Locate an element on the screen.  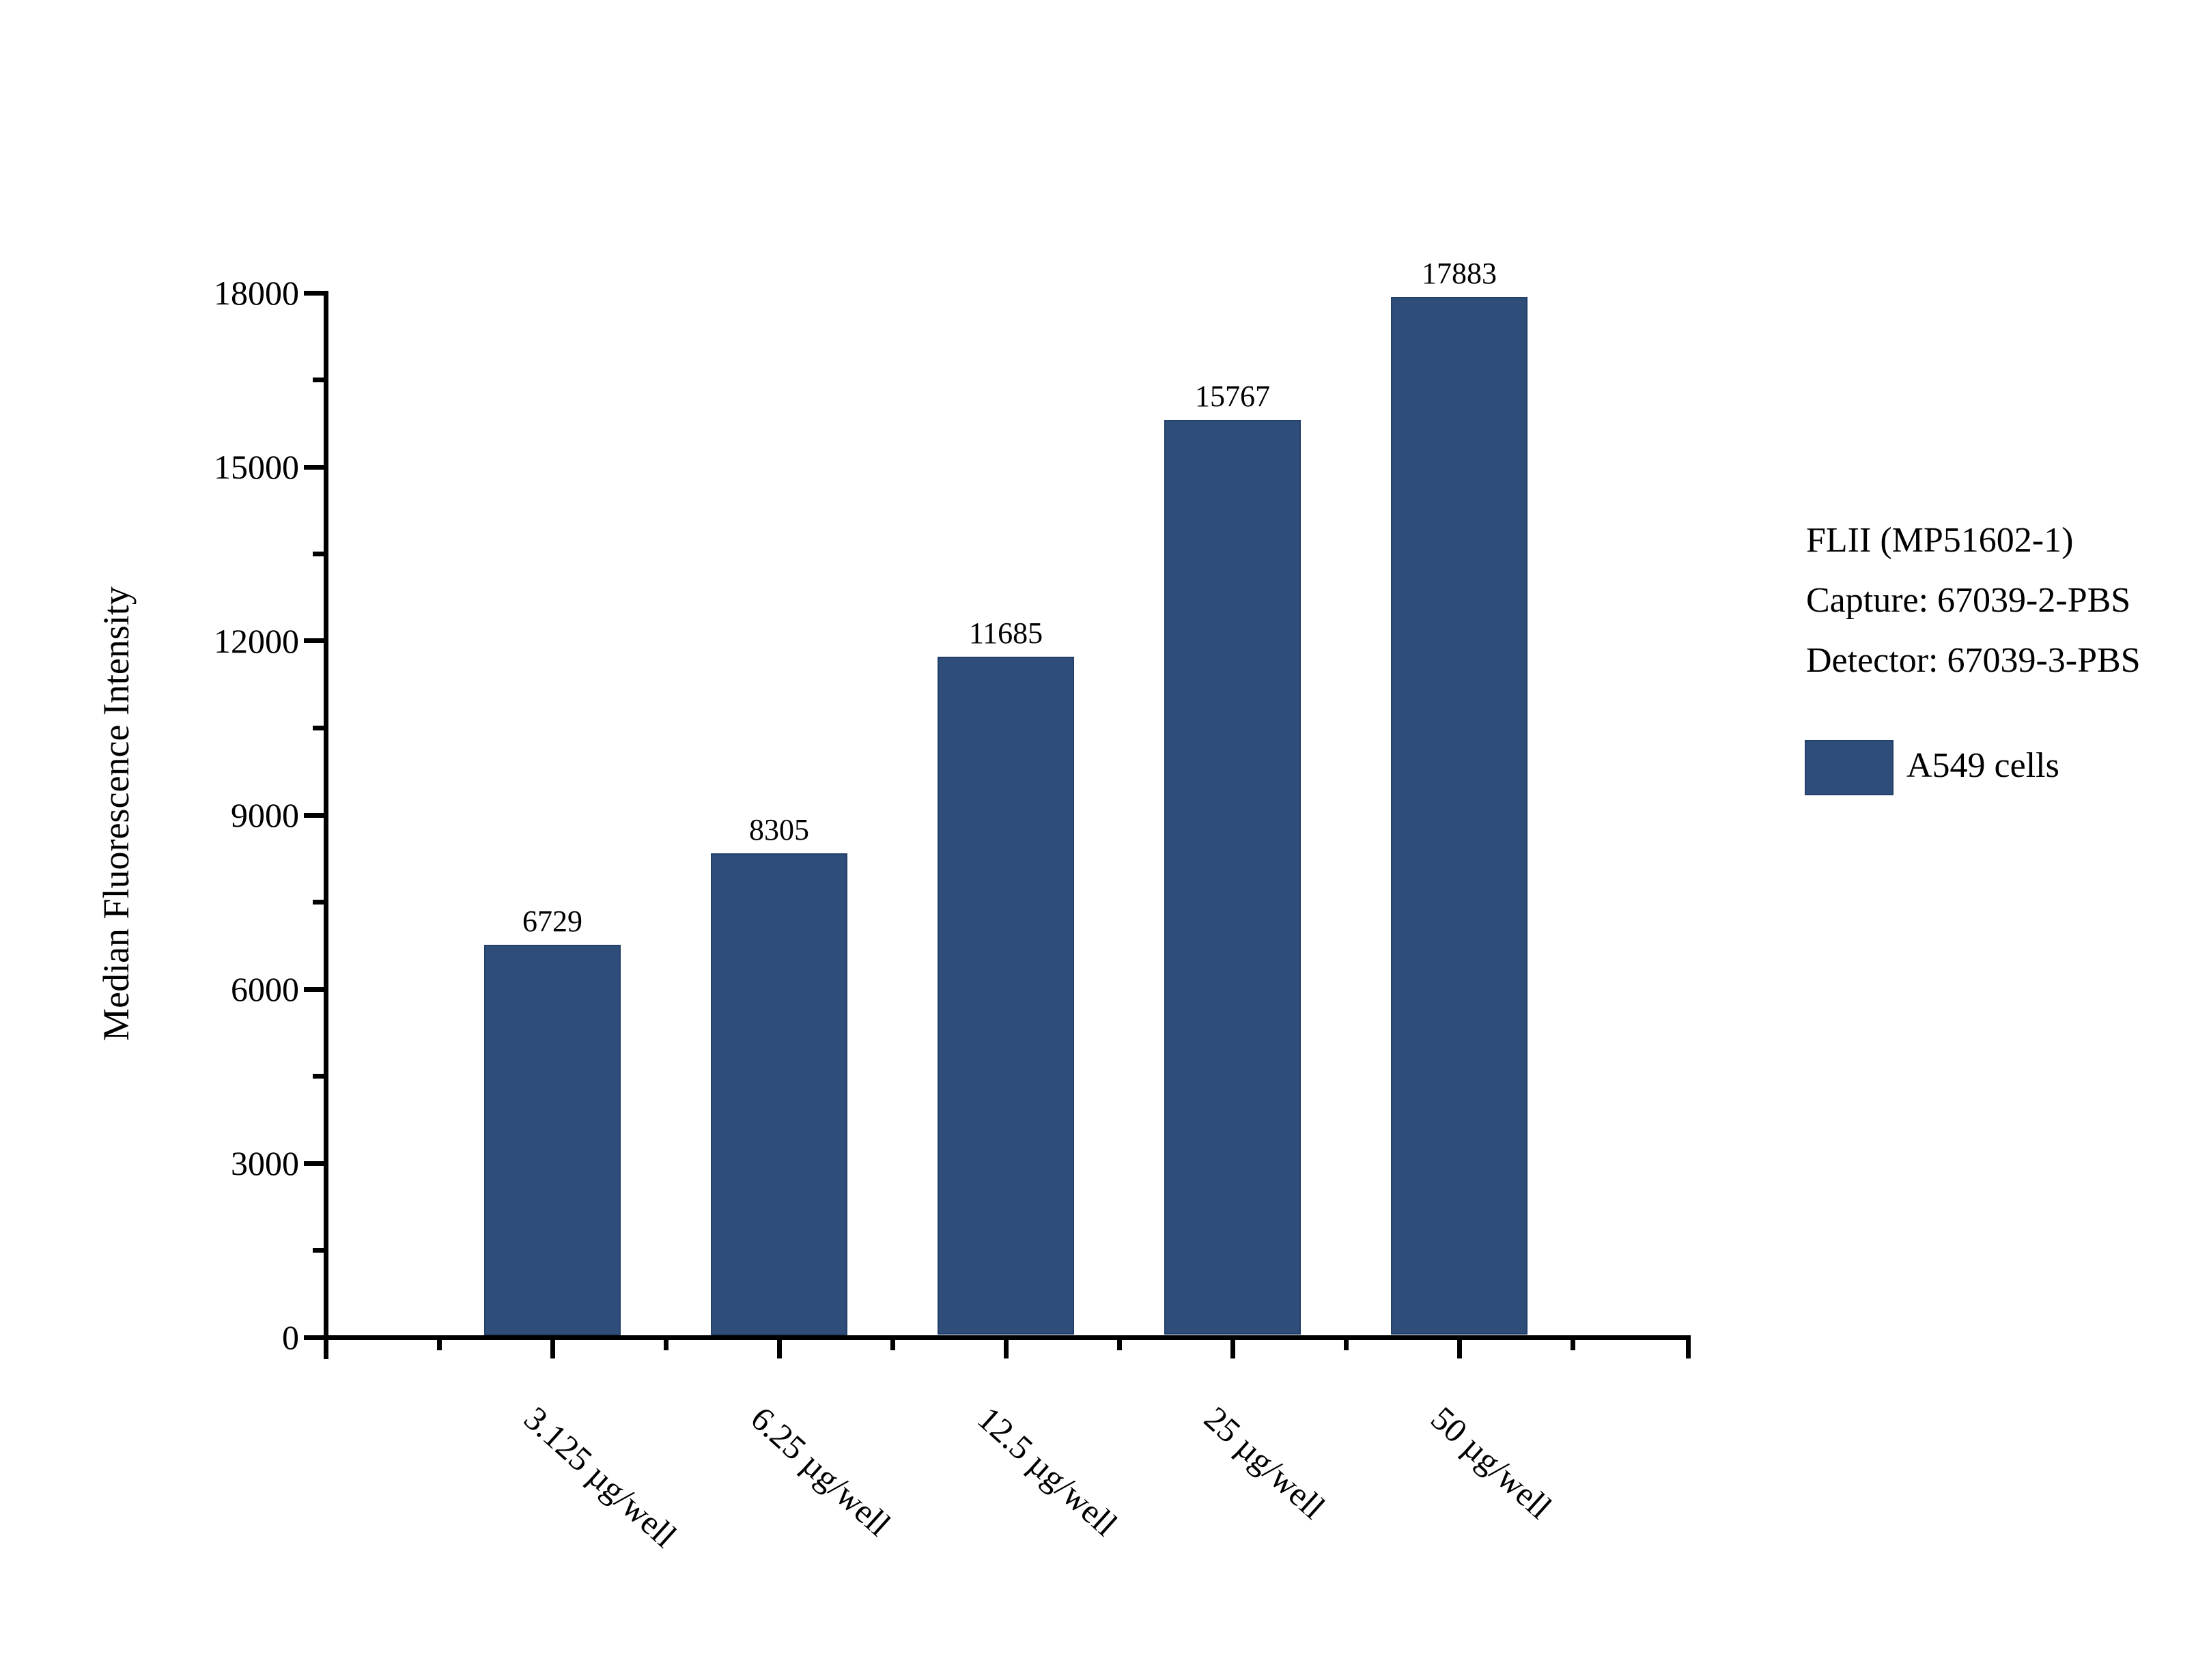
y-axis-tick-label: 9000 is located at coordinates (265, 815).